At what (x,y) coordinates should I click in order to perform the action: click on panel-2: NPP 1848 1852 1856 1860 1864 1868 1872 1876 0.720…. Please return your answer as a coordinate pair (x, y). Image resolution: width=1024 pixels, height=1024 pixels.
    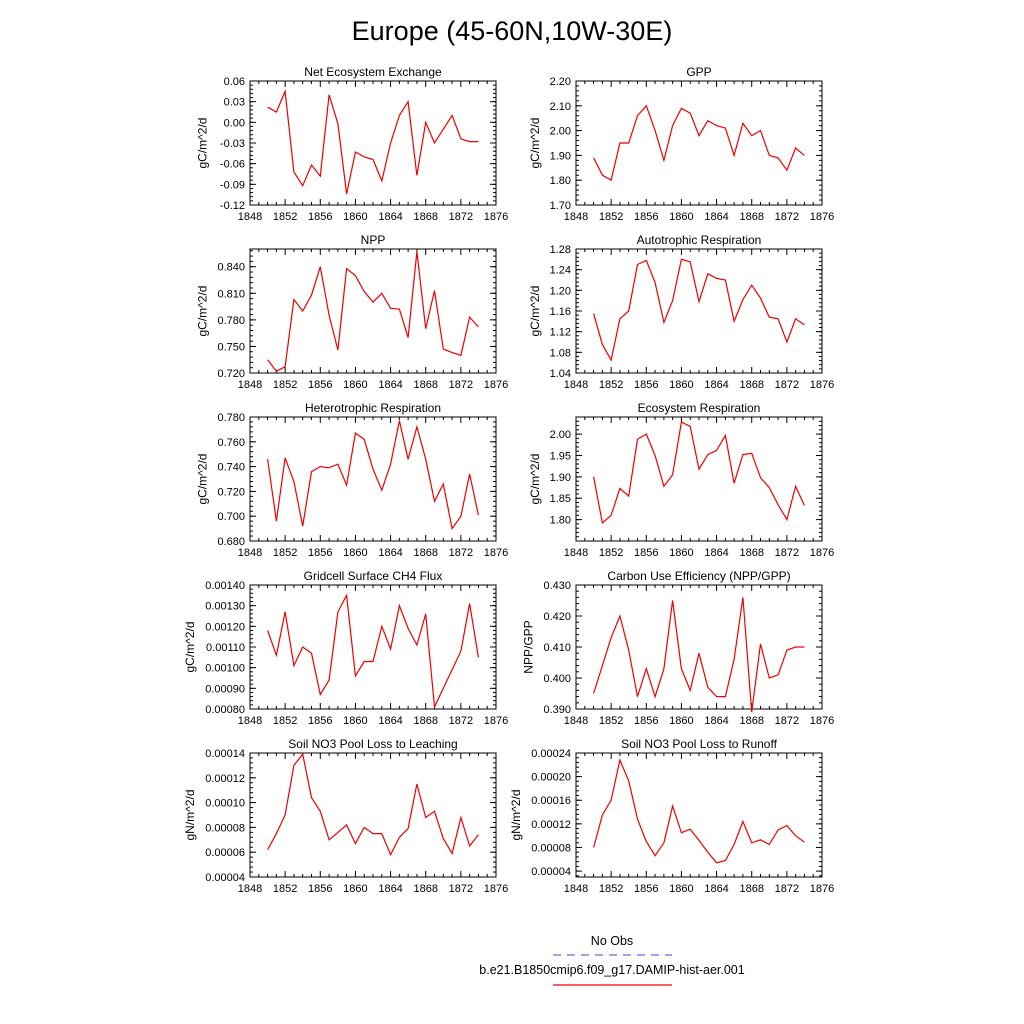
    Looking at the image, I should click on (352, 312).